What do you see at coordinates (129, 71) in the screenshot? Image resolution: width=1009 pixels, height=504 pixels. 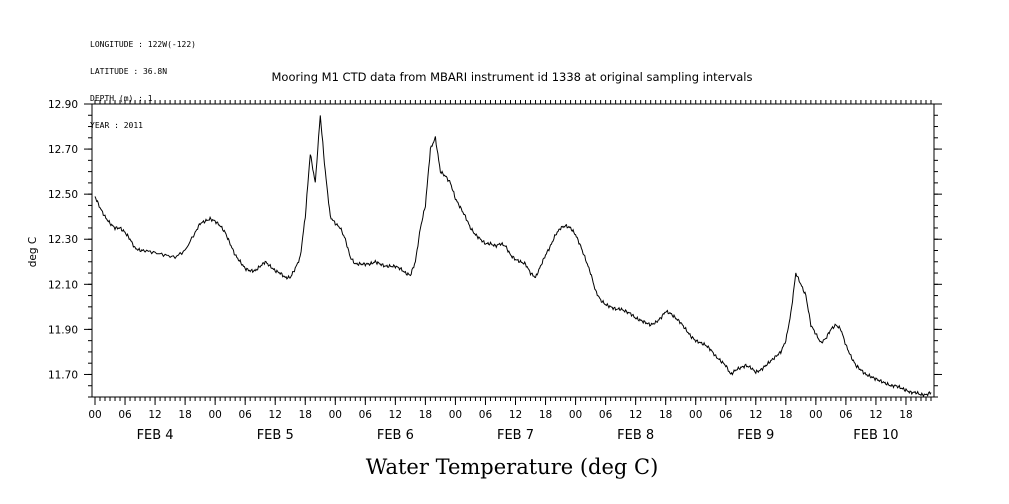 I see `latitude-text: LATITUDE : 36.8N` at bounding box center [129, 71].